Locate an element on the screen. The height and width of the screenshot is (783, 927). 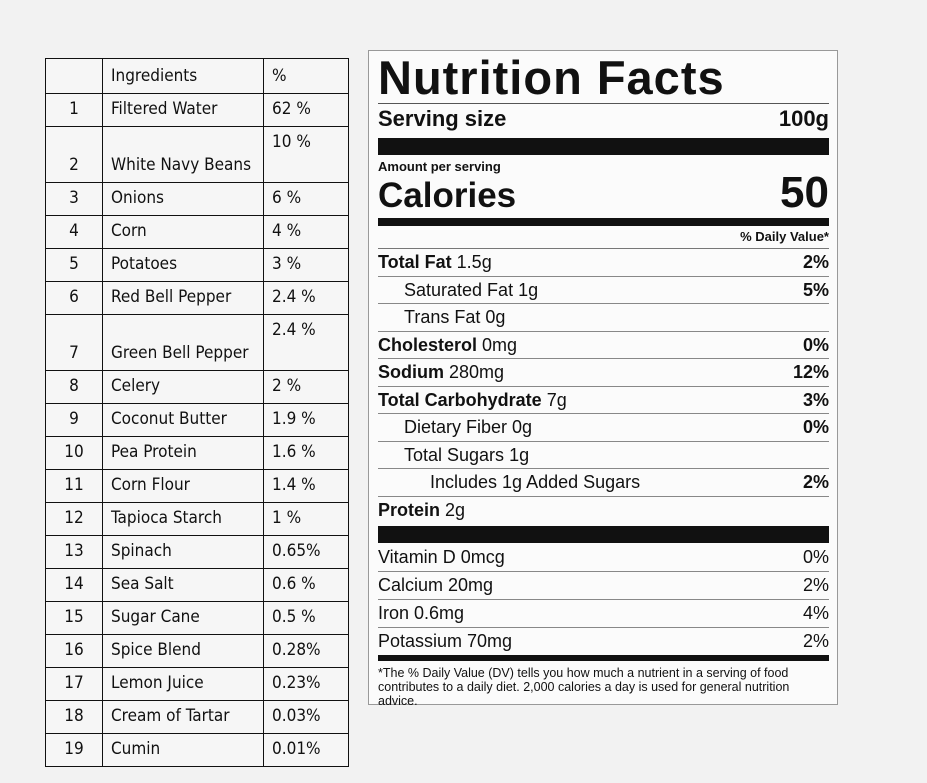
ingredient-name: Celery is located at coordinates (183, 387).